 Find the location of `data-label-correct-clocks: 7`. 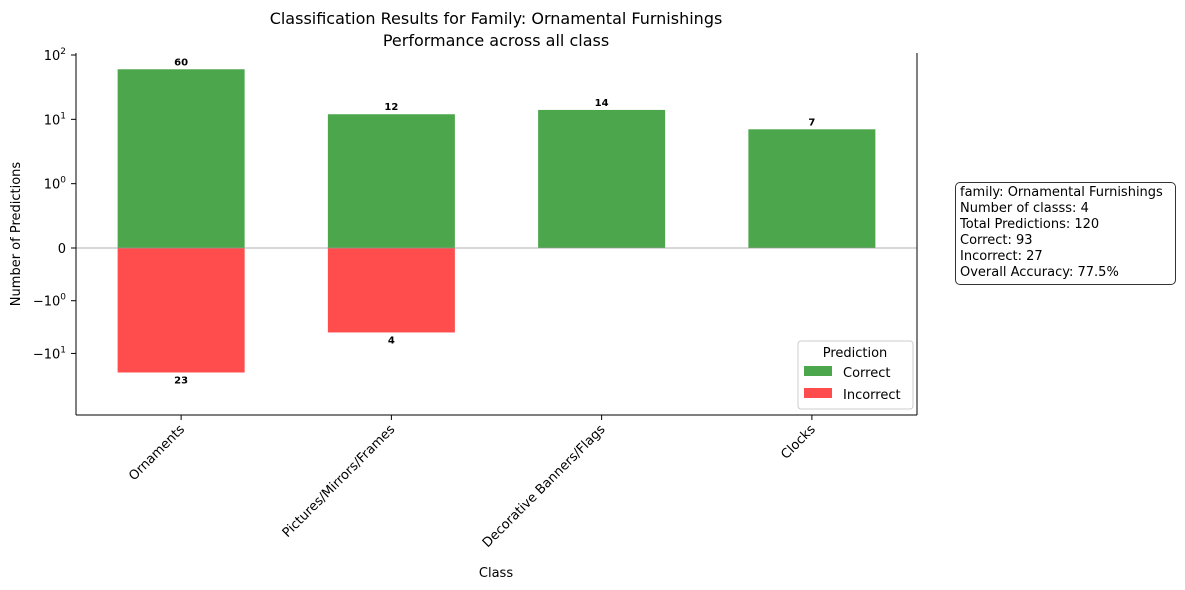

data-label-correct-clocks: 7 is located at coordinates (811, 122).